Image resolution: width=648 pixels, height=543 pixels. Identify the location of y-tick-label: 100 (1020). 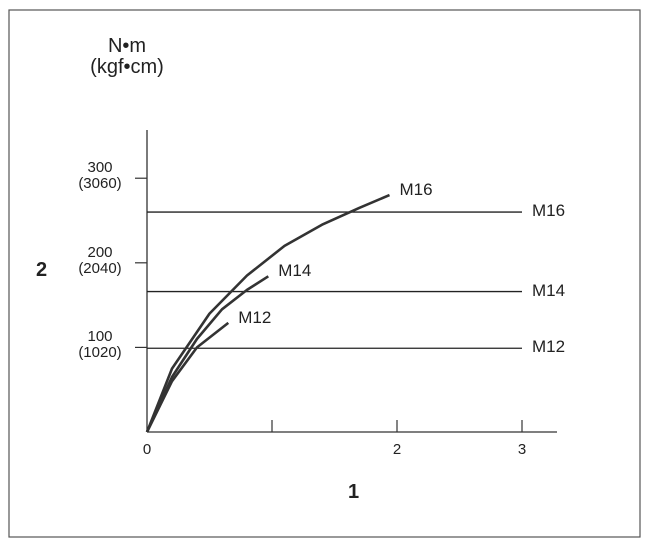
(100, 345).